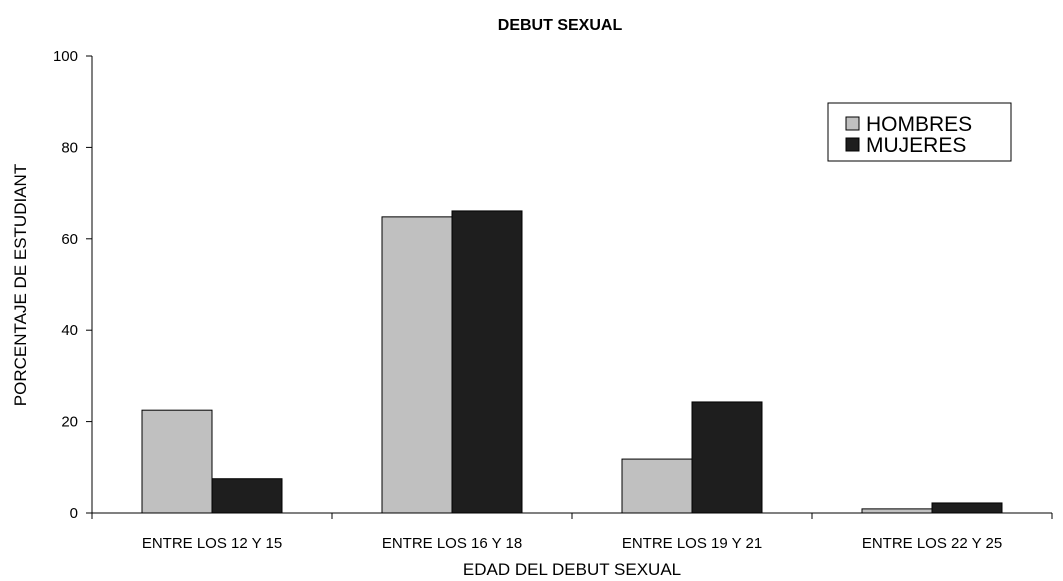 Image resolution: width=1063 pixels, height=581 pixels. Describe the element at coordinates (572, 569) in the screenshot. I see `x-axis-label: EDAD DEL DEBUT SEXUAL` at that location.